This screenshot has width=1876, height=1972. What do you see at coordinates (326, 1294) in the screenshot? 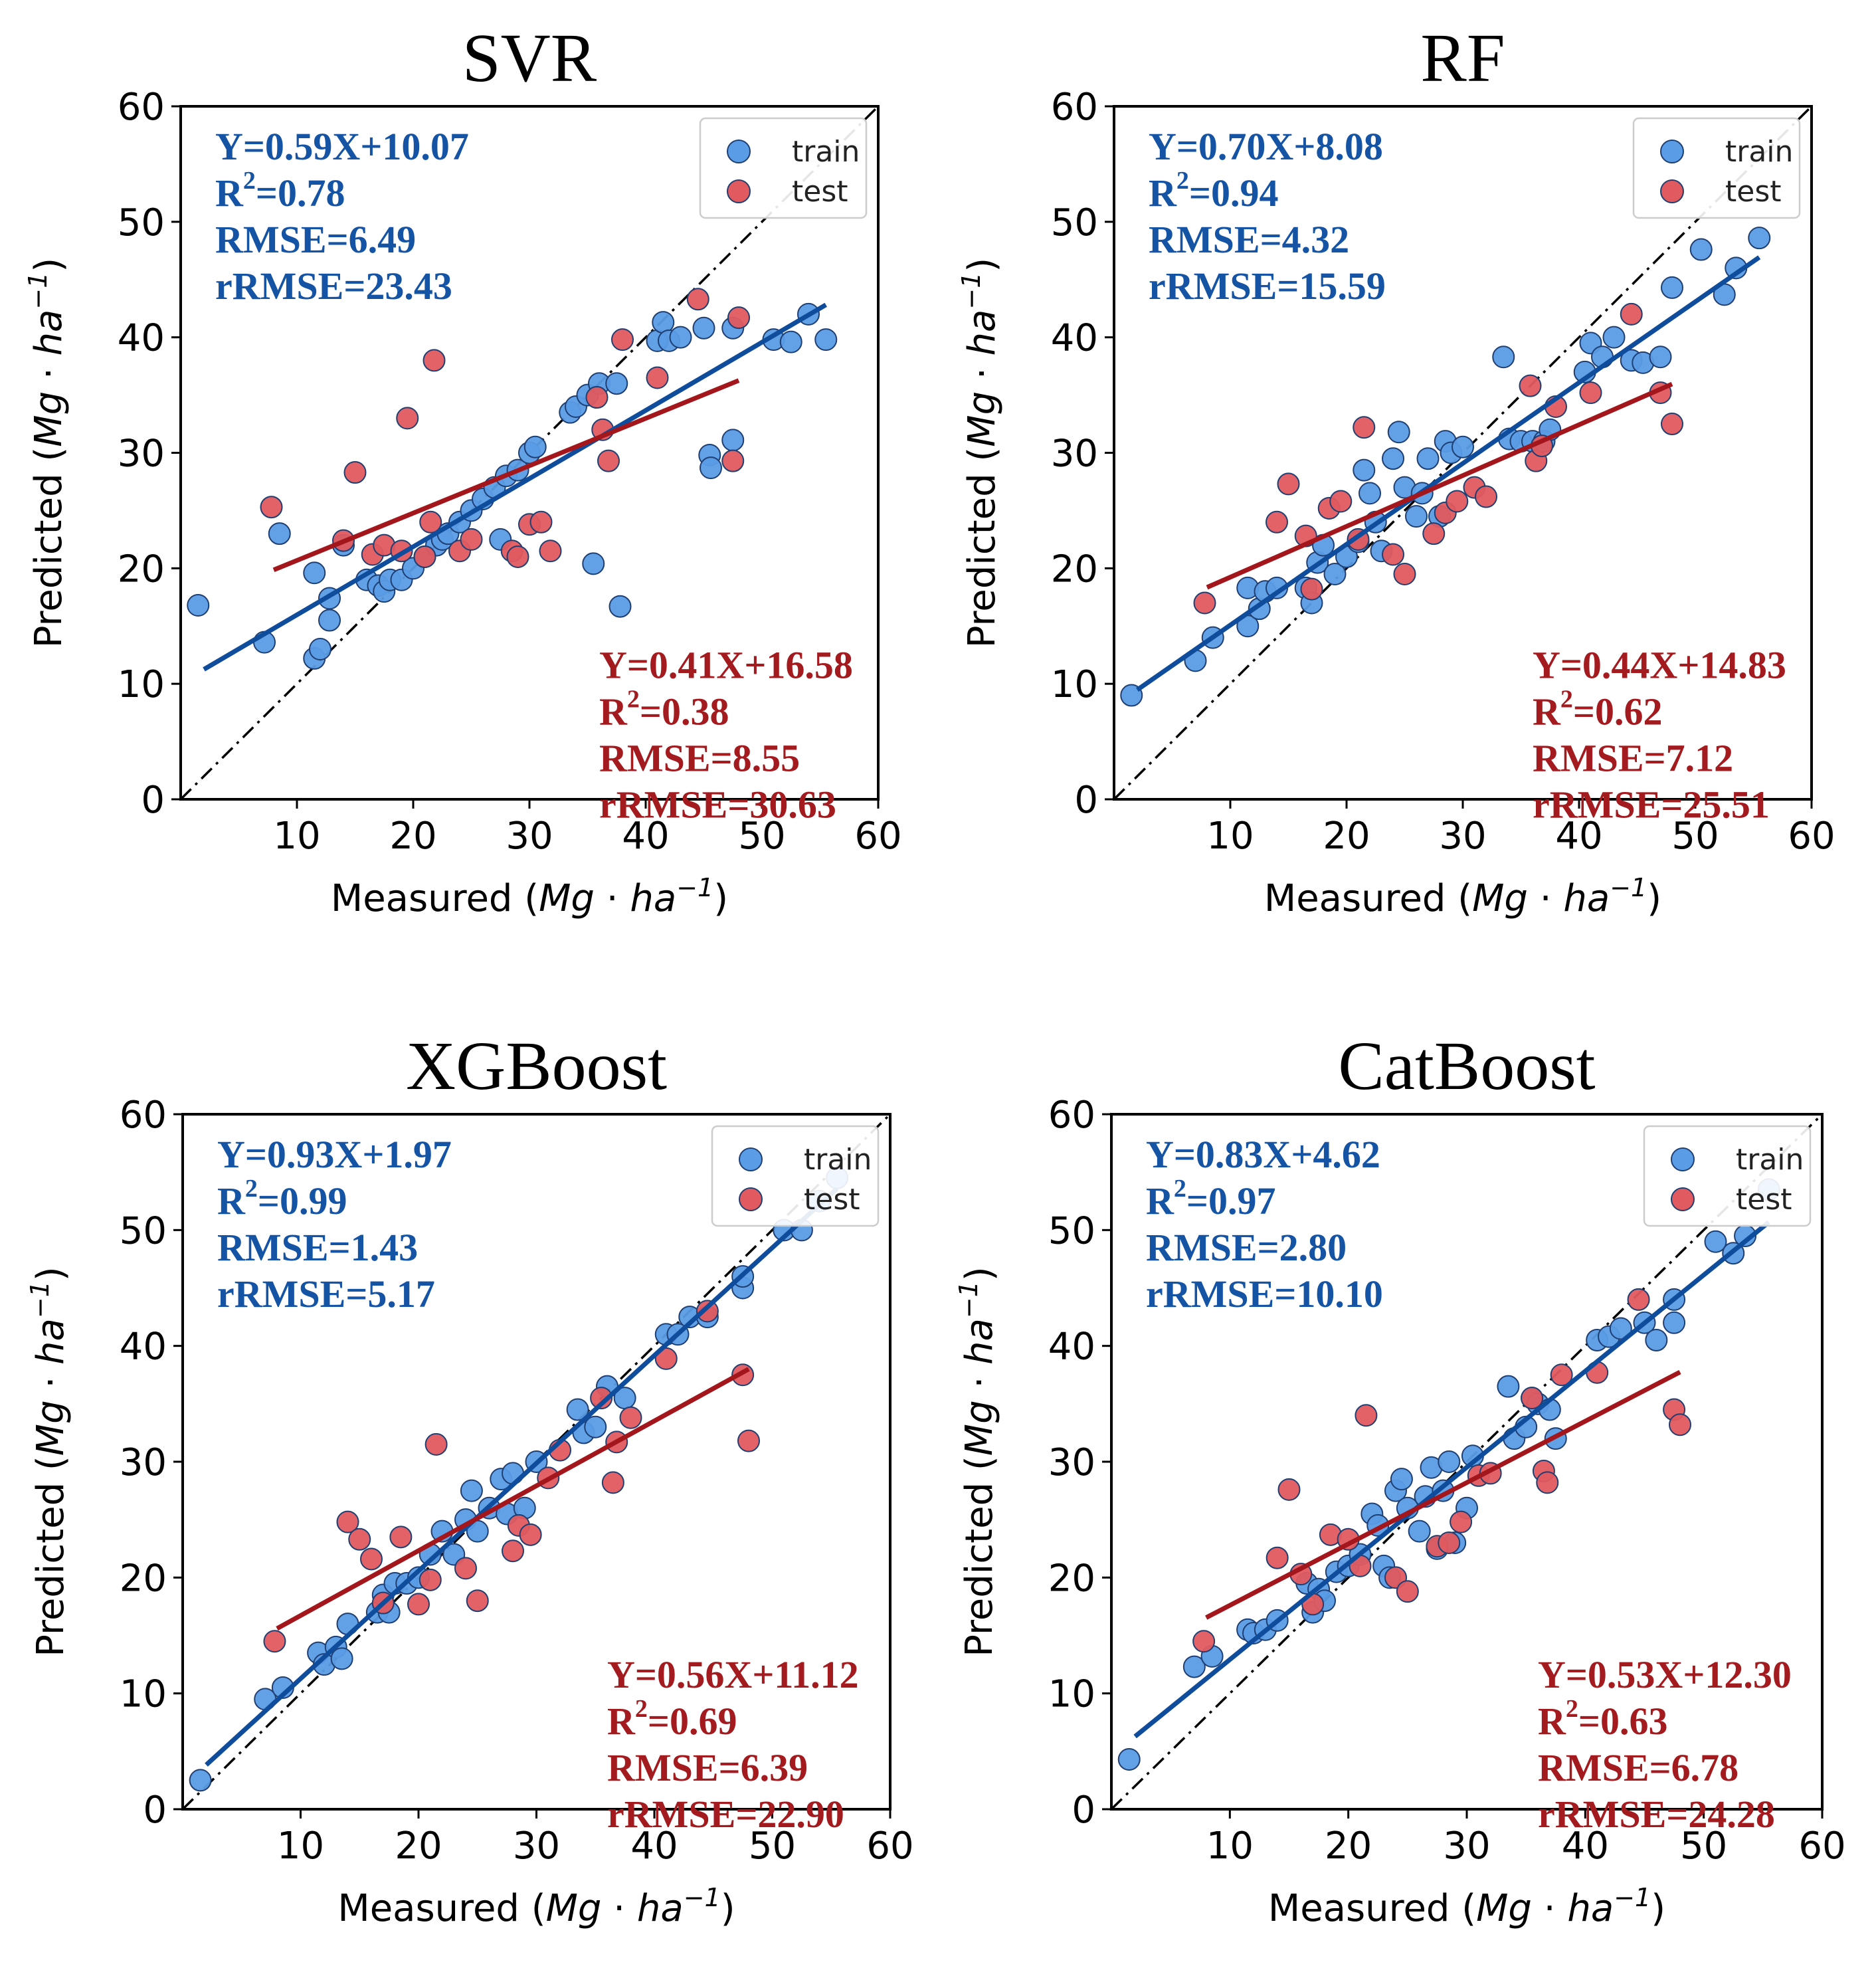
I see `stat-rrmse: rRMSE=5.17` at bounding box center [326, 1294].